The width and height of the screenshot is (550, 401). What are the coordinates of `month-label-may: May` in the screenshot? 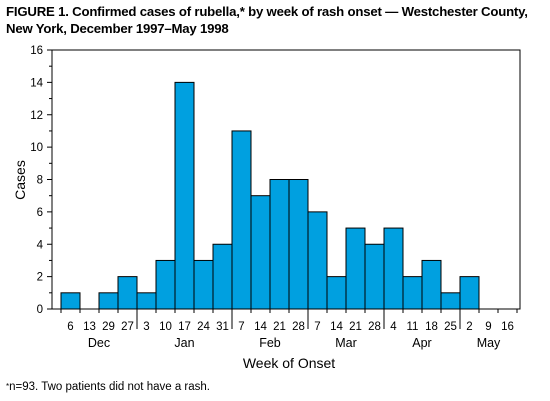 It's located at (489, 343).